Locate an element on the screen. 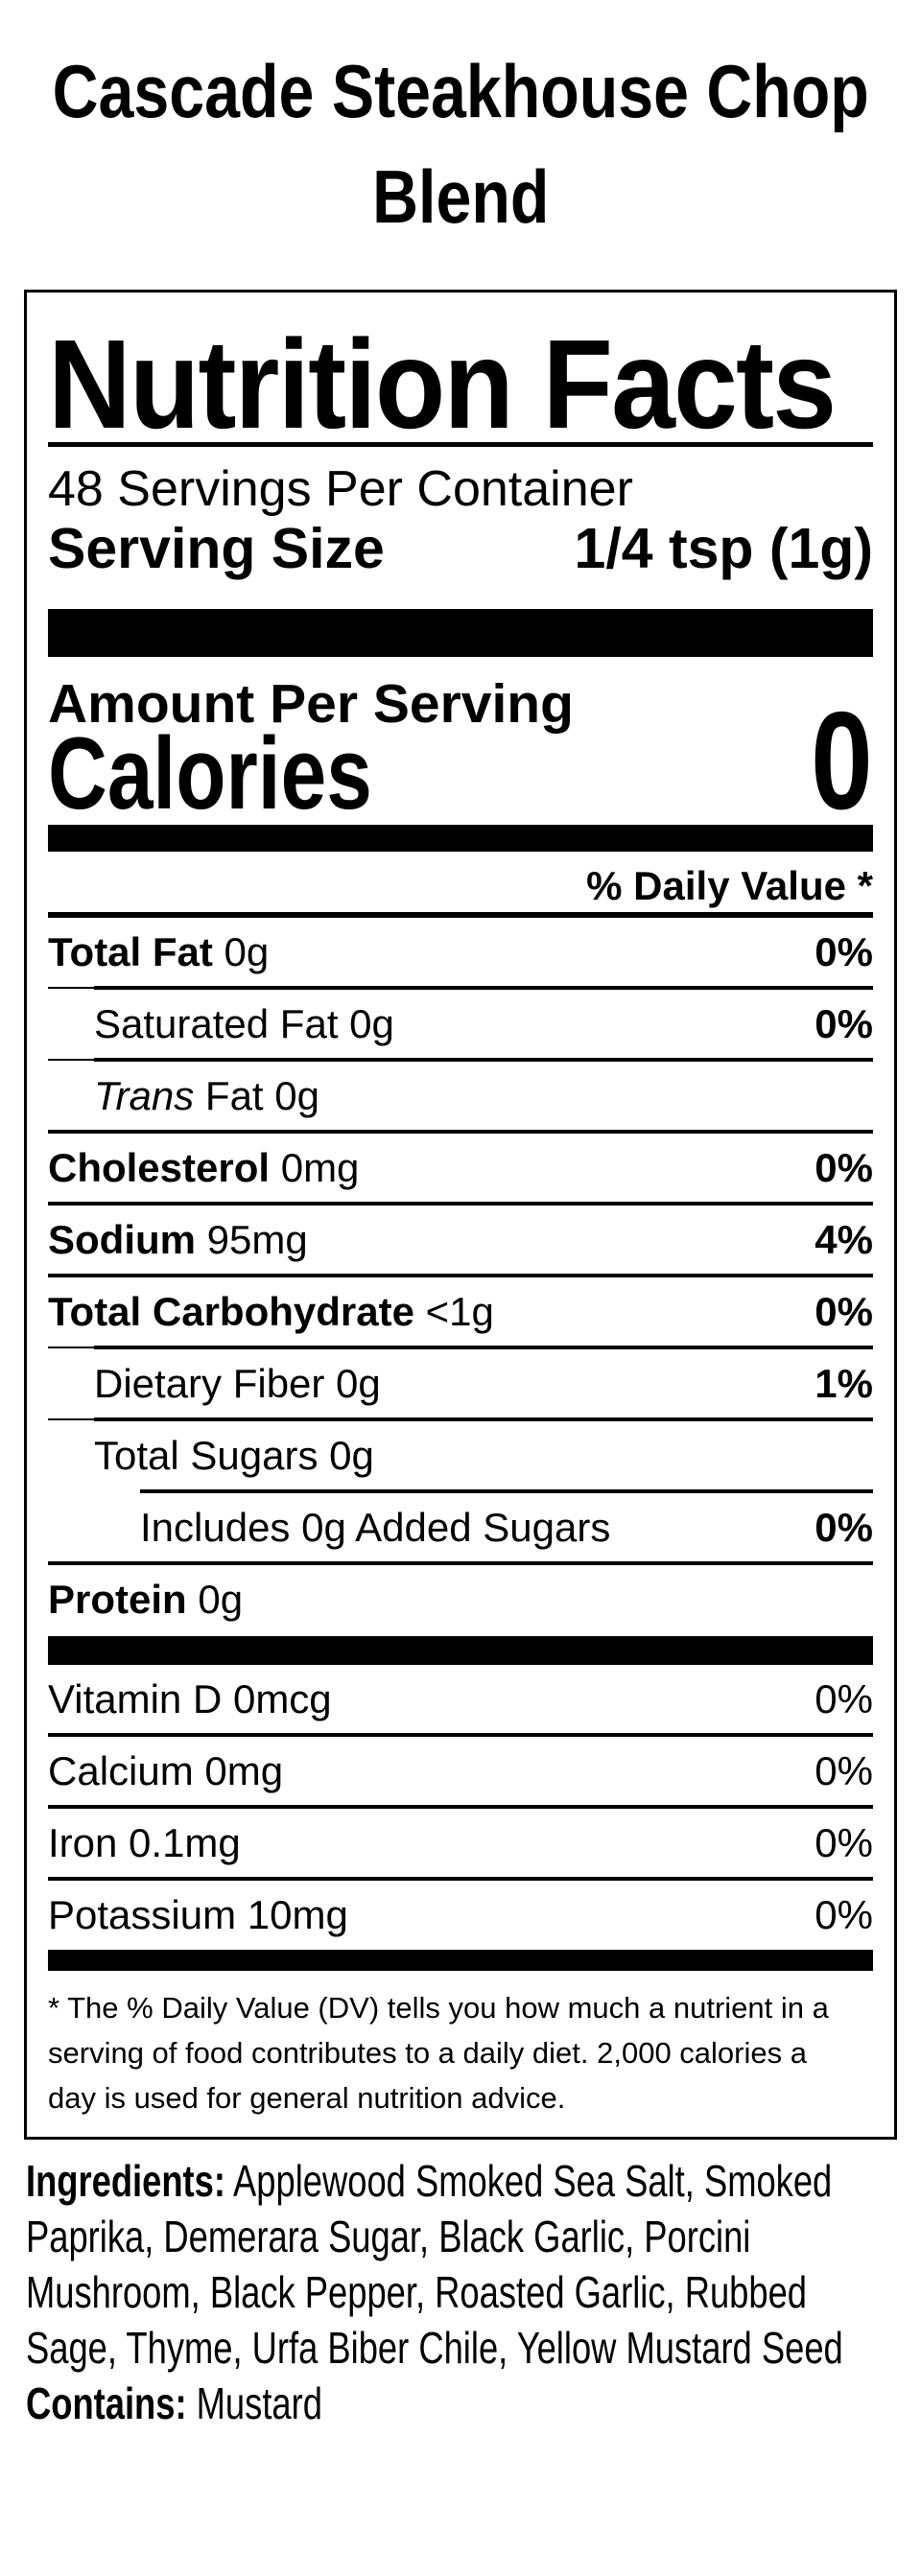 This screenshot has width=921, height=2576. nutrient-row-total-sugars: Total Sugars 0g is located at coordinates (460, 1455).